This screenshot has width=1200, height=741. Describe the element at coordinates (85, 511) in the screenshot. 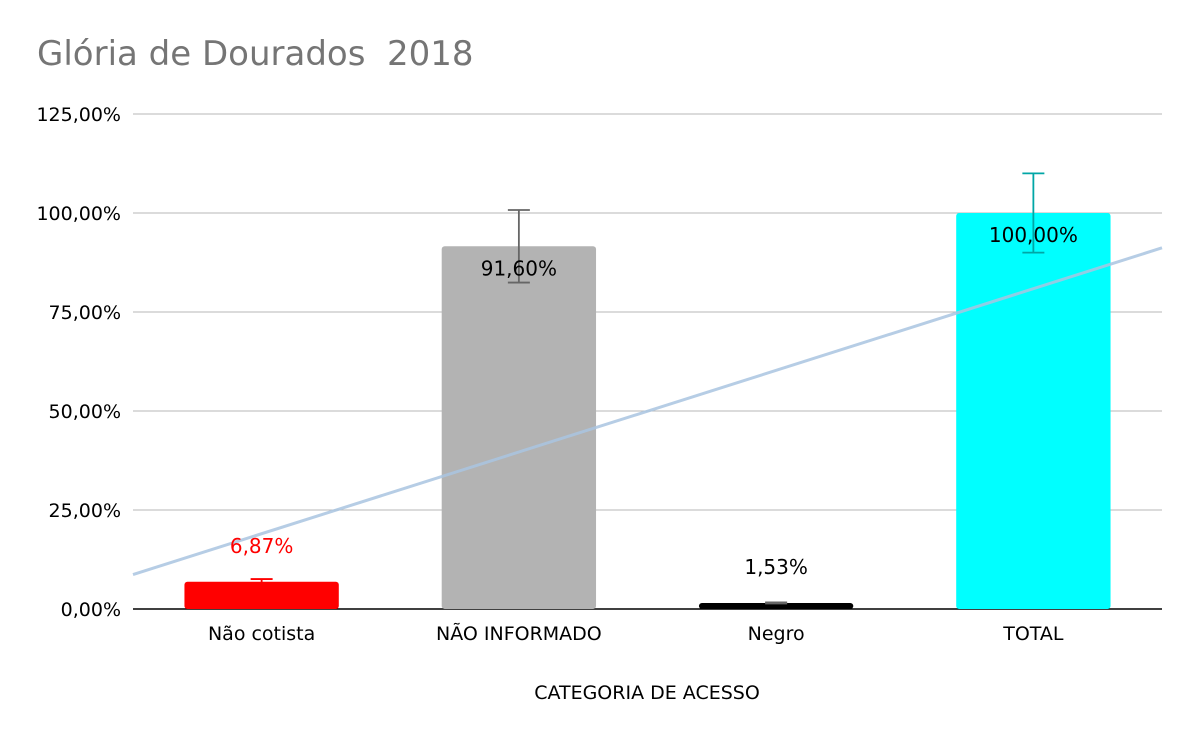

I see `y-tick-label: 25,00%` at that location.